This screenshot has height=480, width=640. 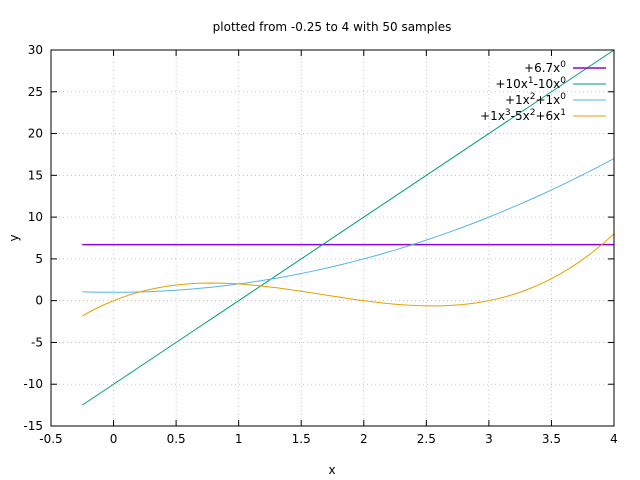 What do you see at coordinates (35, 134) in the screenshot?
I see `y-tick-label: 20` at bounding box center [35, 134].